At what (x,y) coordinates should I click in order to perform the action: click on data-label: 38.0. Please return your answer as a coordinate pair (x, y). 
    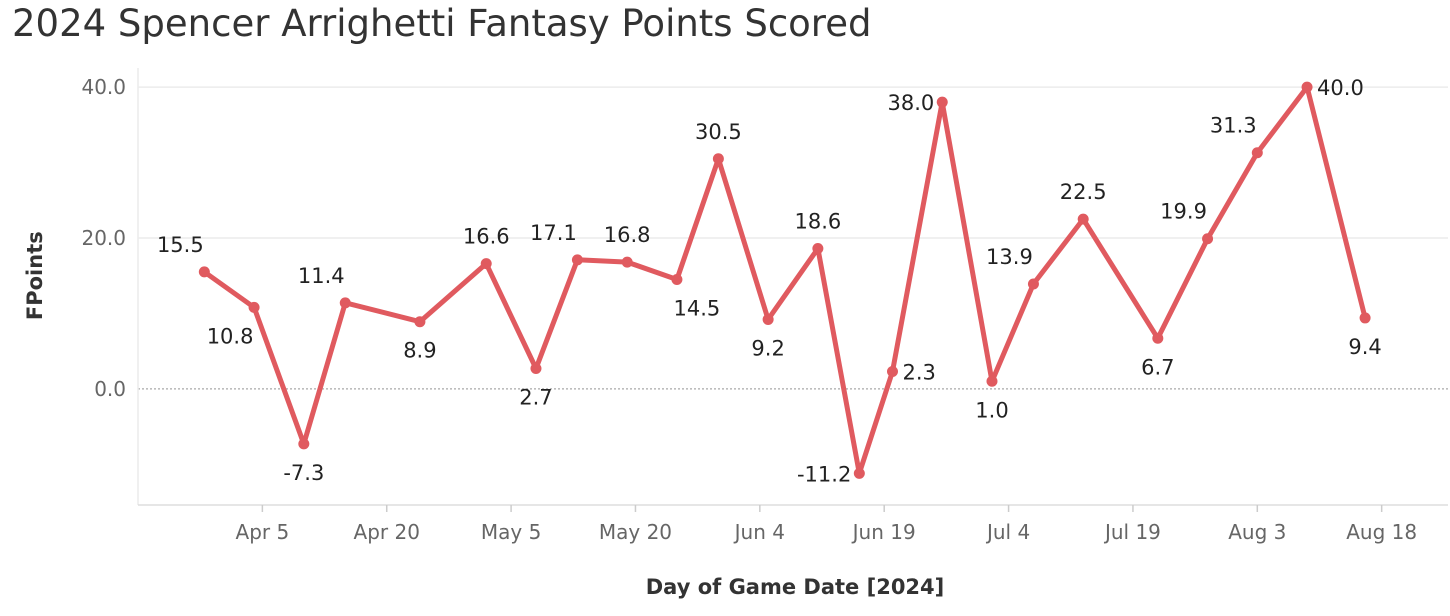
    Looking at the image, I should click on (910, 103).